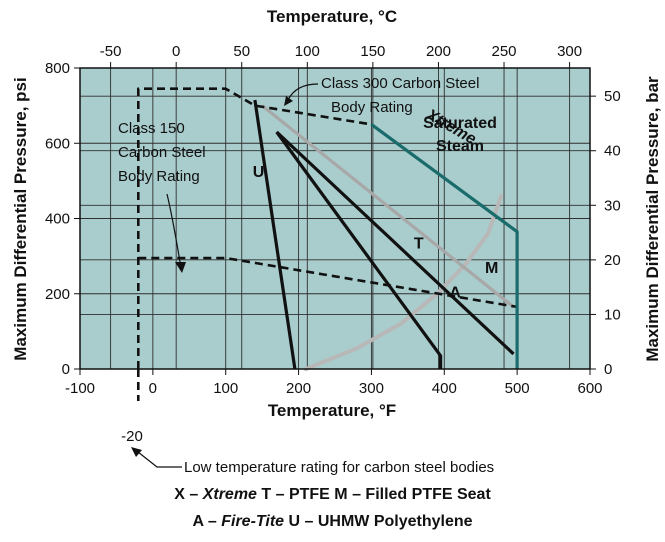 Image resolution: width=665 pixels, height=542 pixels. Describe the element at coordinates (180, 267) in the screenshot. I see `class150-pointer-arrowhead` at that location.